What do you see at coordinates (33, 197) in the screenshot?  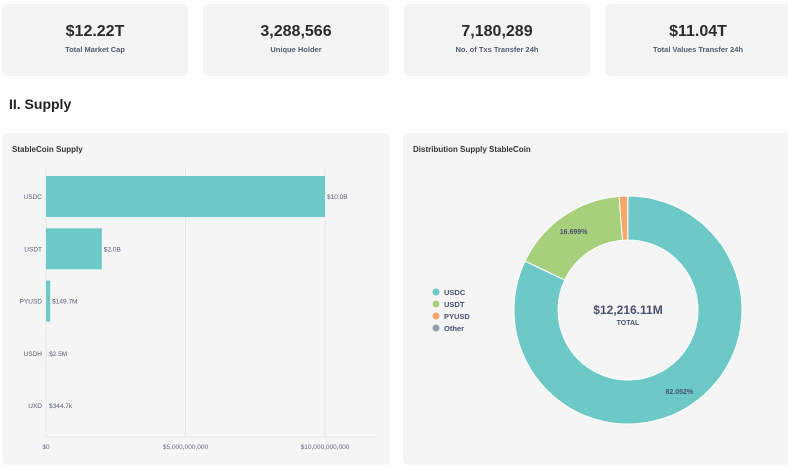 I see `y-tick-label: USDC` at bounding box center [33, 197].